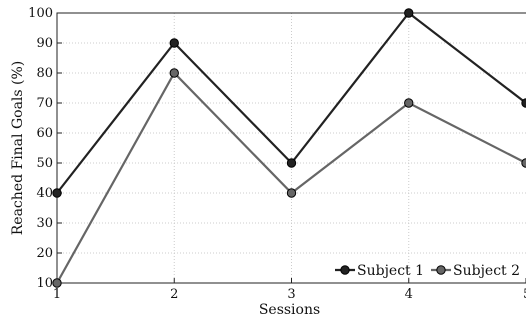 The width and height of the screenshot is (526, 320). Describe the element at coordinates (390, 271) in the screenshot. I see `legend-label: Subject 1` at that location.